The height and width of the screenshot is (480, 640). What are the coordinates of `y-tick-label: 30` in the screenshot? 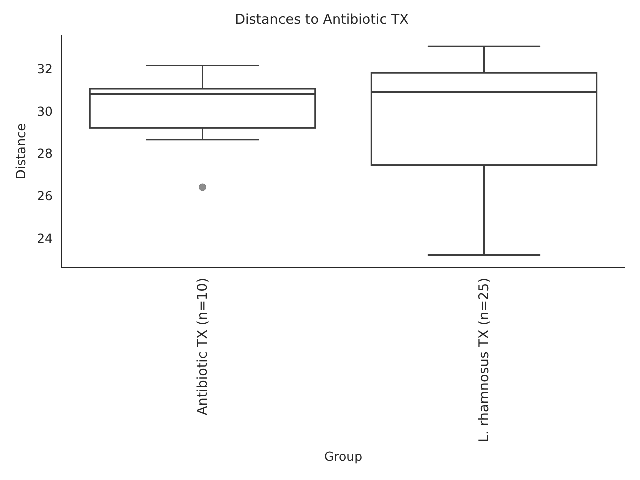 It's located at (45, 111).